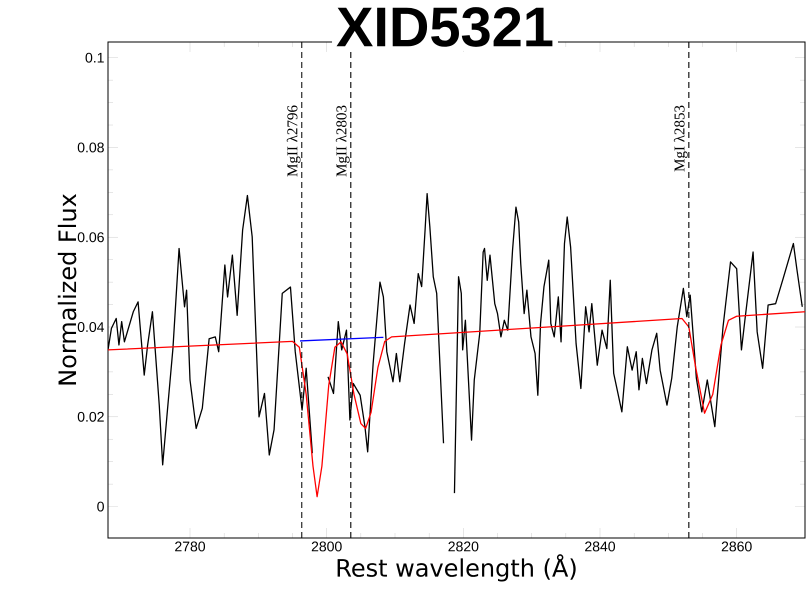  Describe the element at coordinates (293, 140) in the screenshot. I see `ref-line-label: MgII λ2796` at that location.